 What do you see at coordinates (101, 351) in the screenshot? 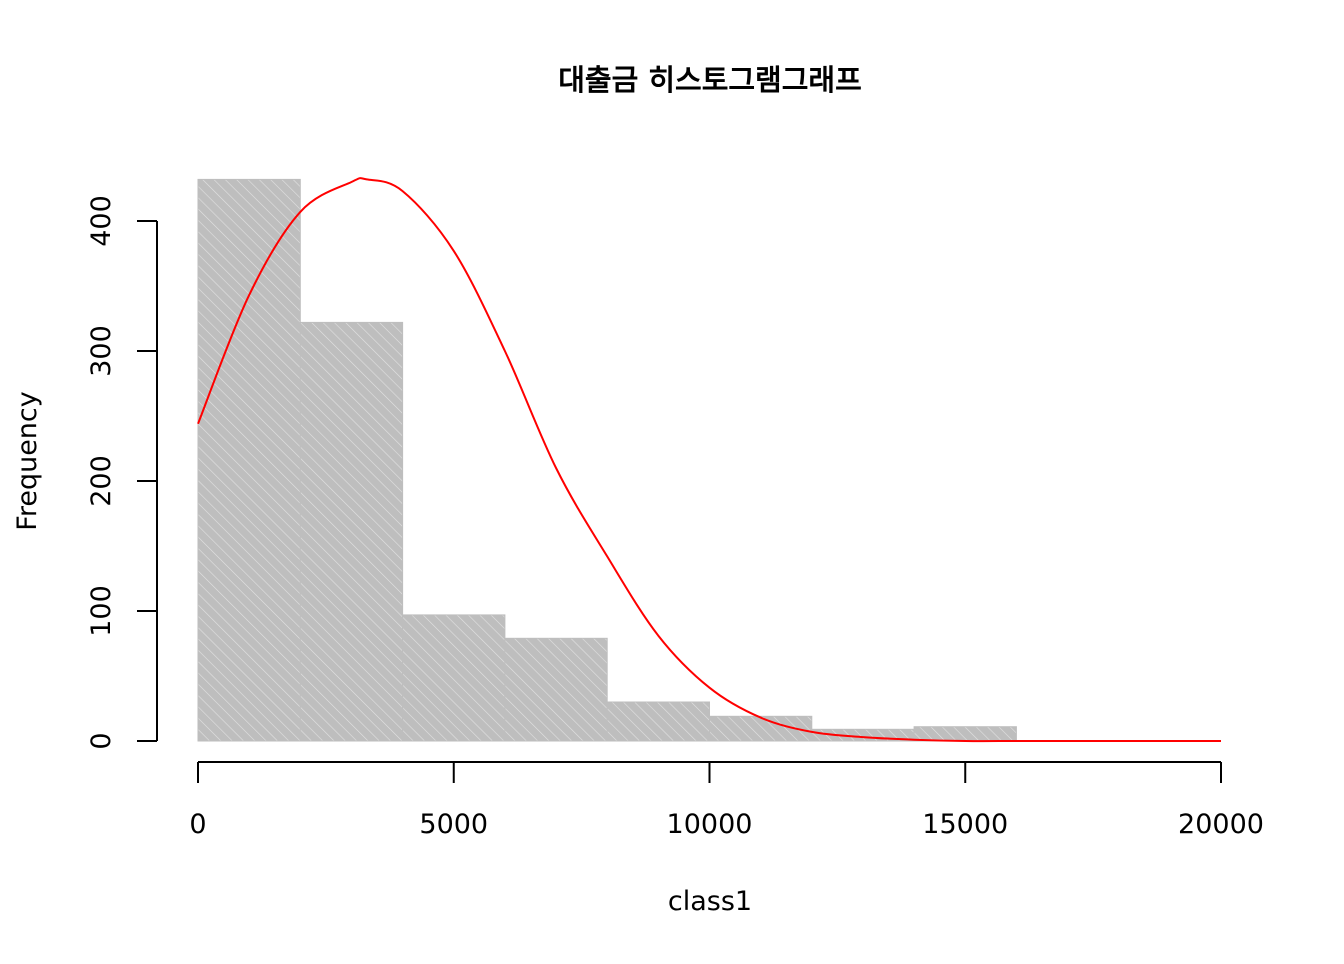
I see `y-tick-label: 300` at bounding box center [101, 351].